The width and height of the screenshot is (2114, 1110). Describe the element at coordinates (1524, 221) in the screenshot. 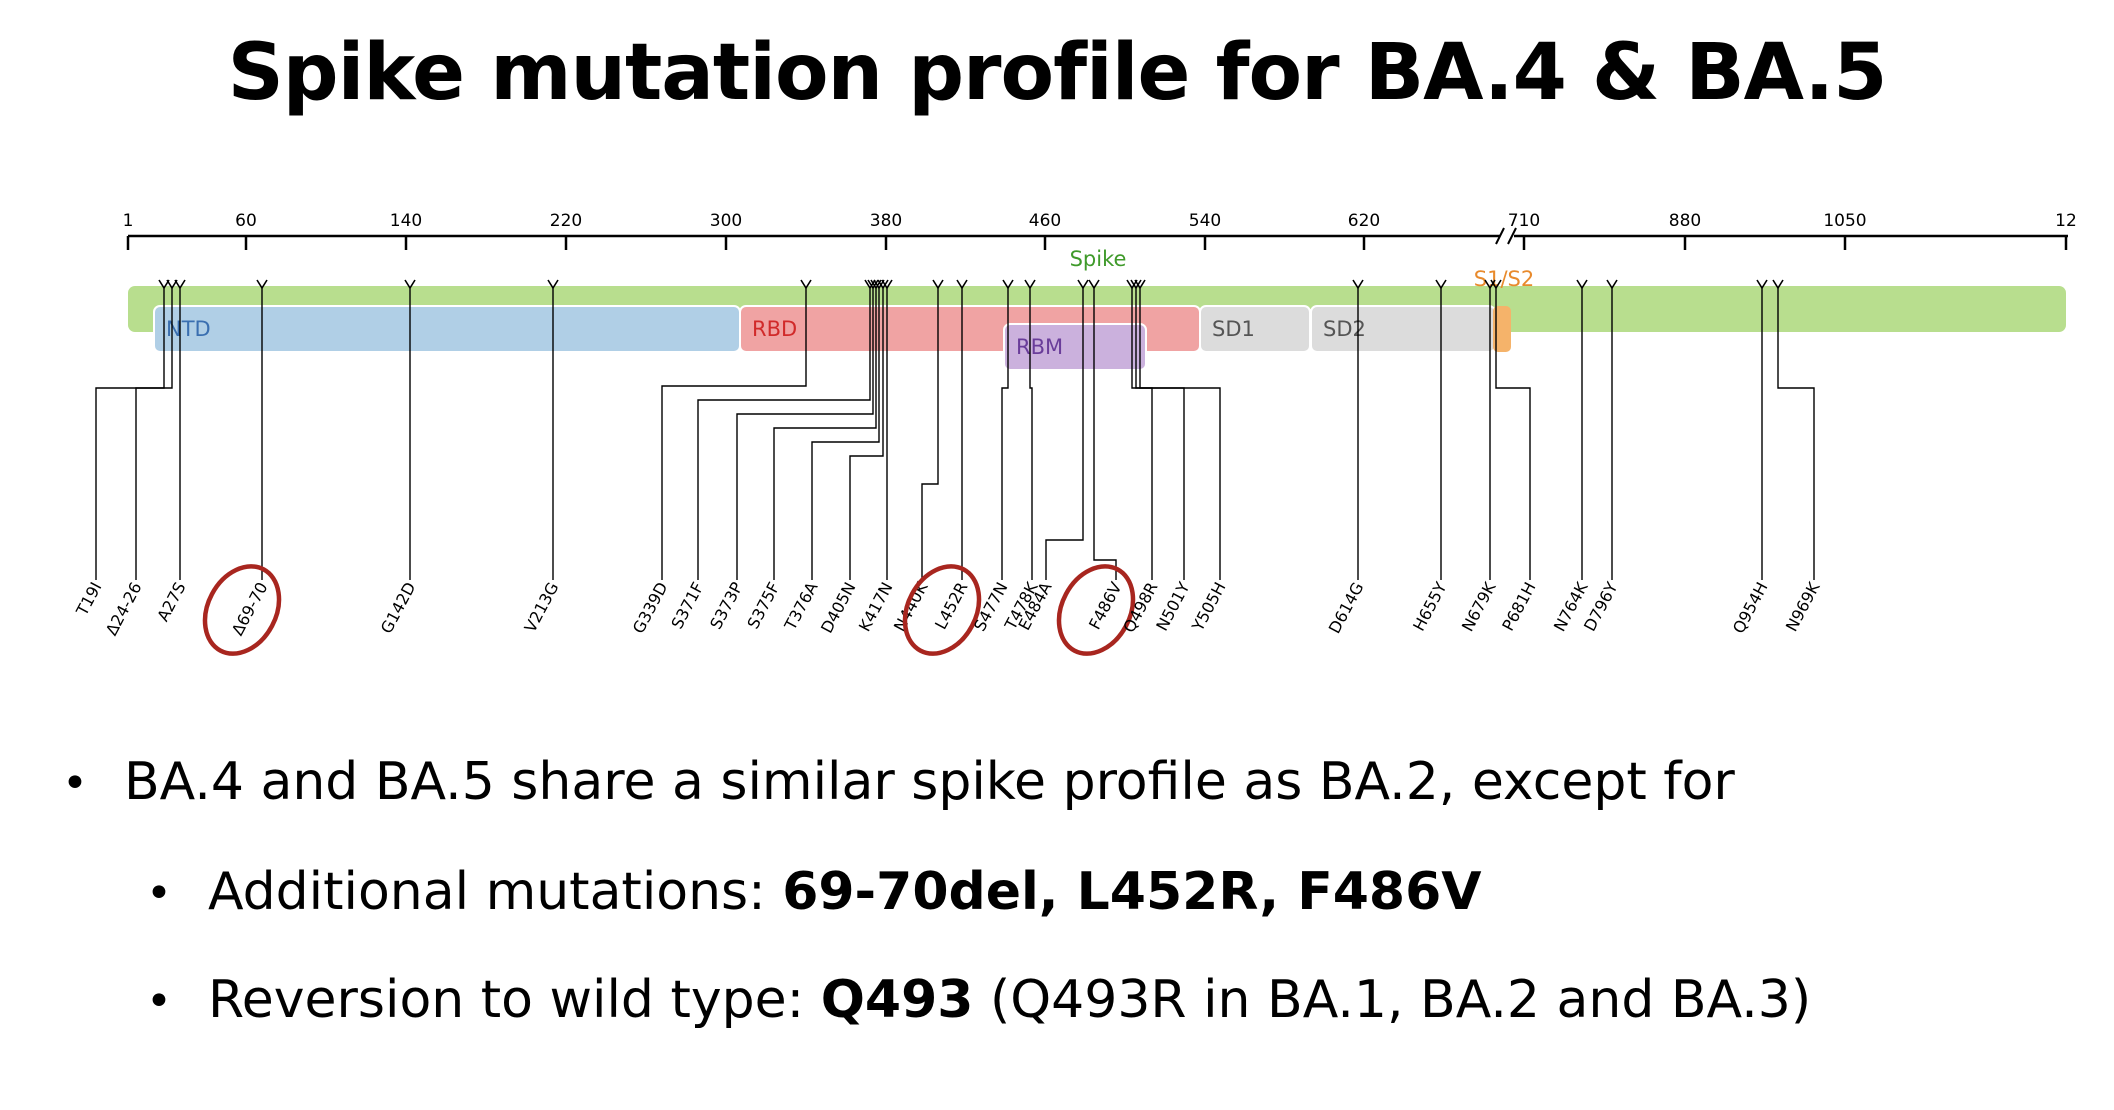

I see `axis-tick-label: 710` at that location.